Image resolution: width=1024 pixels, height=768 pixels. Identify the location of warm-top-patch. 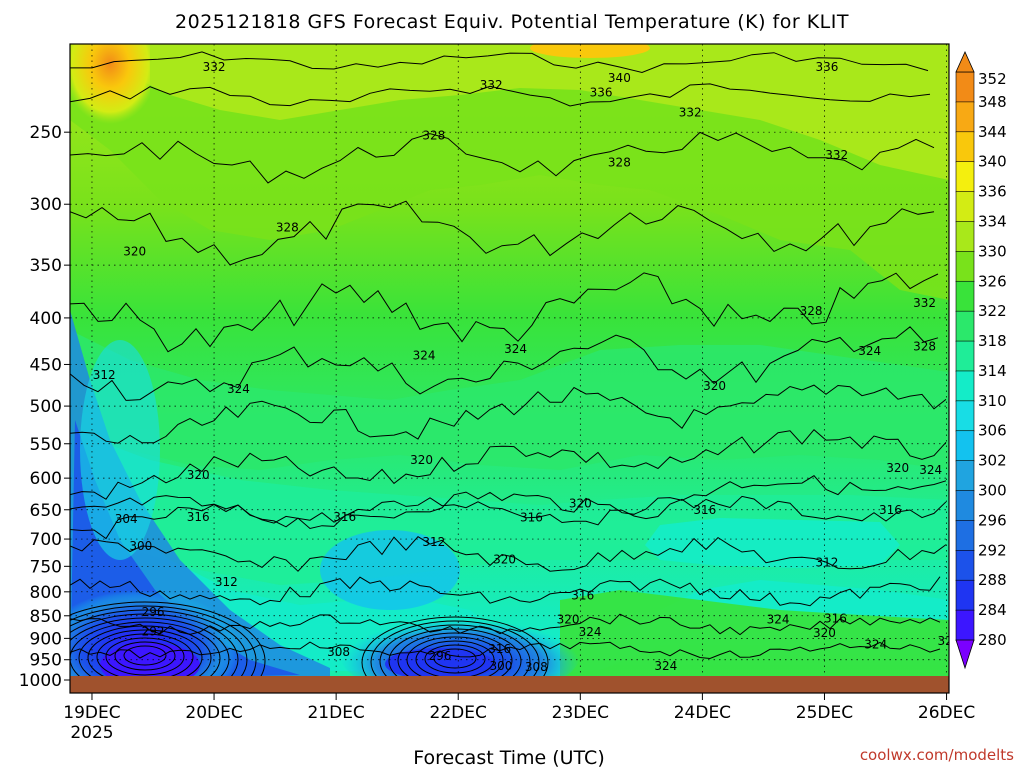
(590, 51).